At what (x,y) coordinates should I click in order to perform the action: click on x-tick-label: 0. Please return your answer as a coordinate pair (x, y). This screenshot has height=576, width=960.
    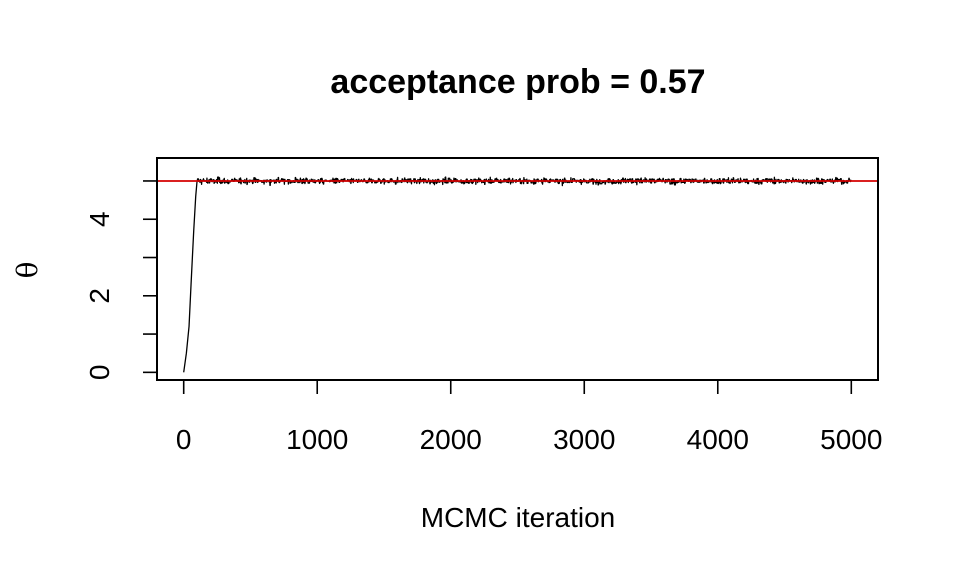
    Looking at the image, I should click on (184, 439).